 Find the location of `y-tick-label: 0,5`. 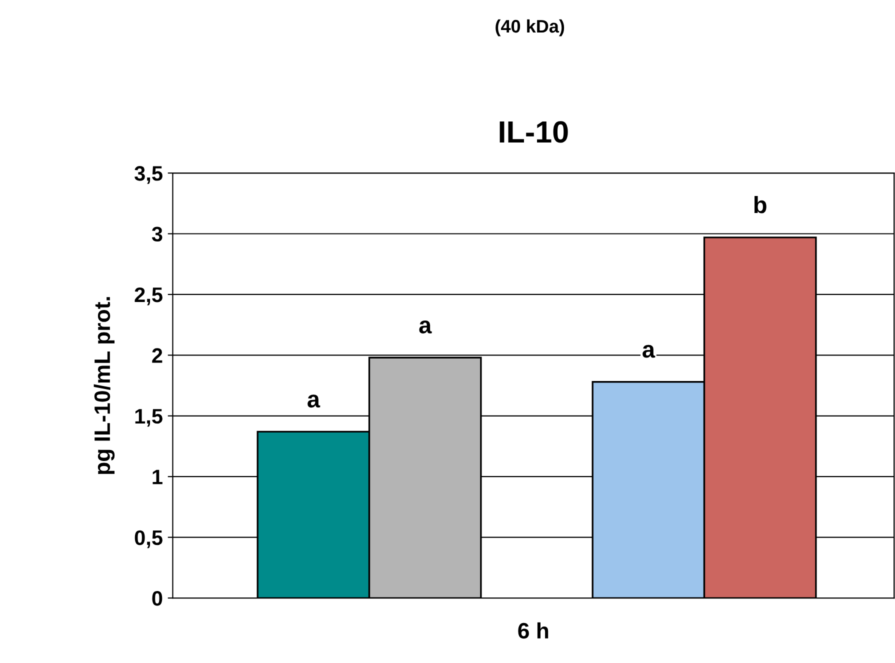

y-tick-label: 0,5 is located at coordinates (148, 539).